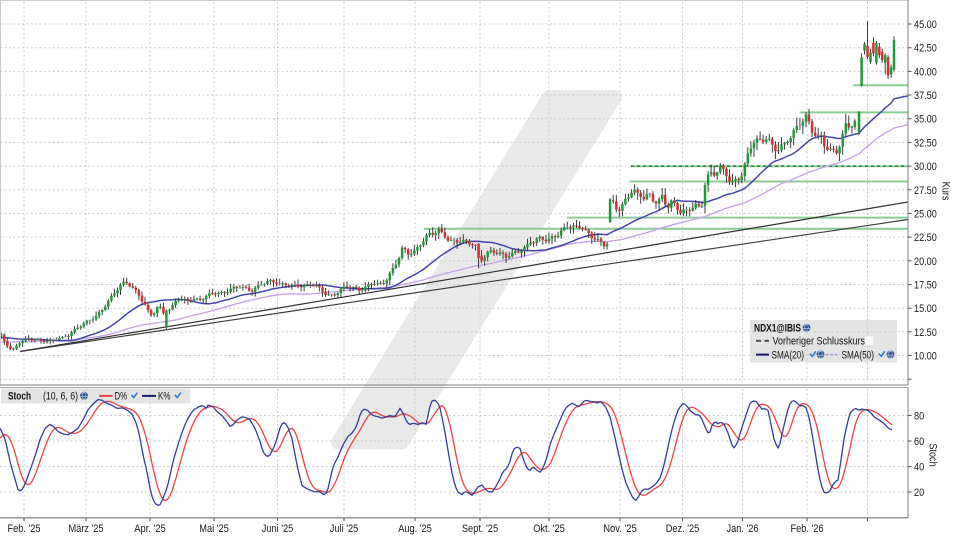 The height and width of the screenshot is (545, 960). What do you see at coordinates (925, 214) in the screenshot?
I see `svg-text: 25.00` at bounding box center [925, 214].